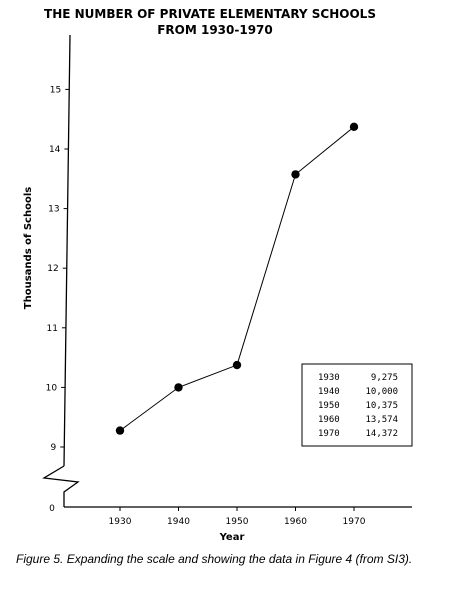 This screenshot has width=455, height=589. I want to click on axis-break-mark, so click(61, 486).